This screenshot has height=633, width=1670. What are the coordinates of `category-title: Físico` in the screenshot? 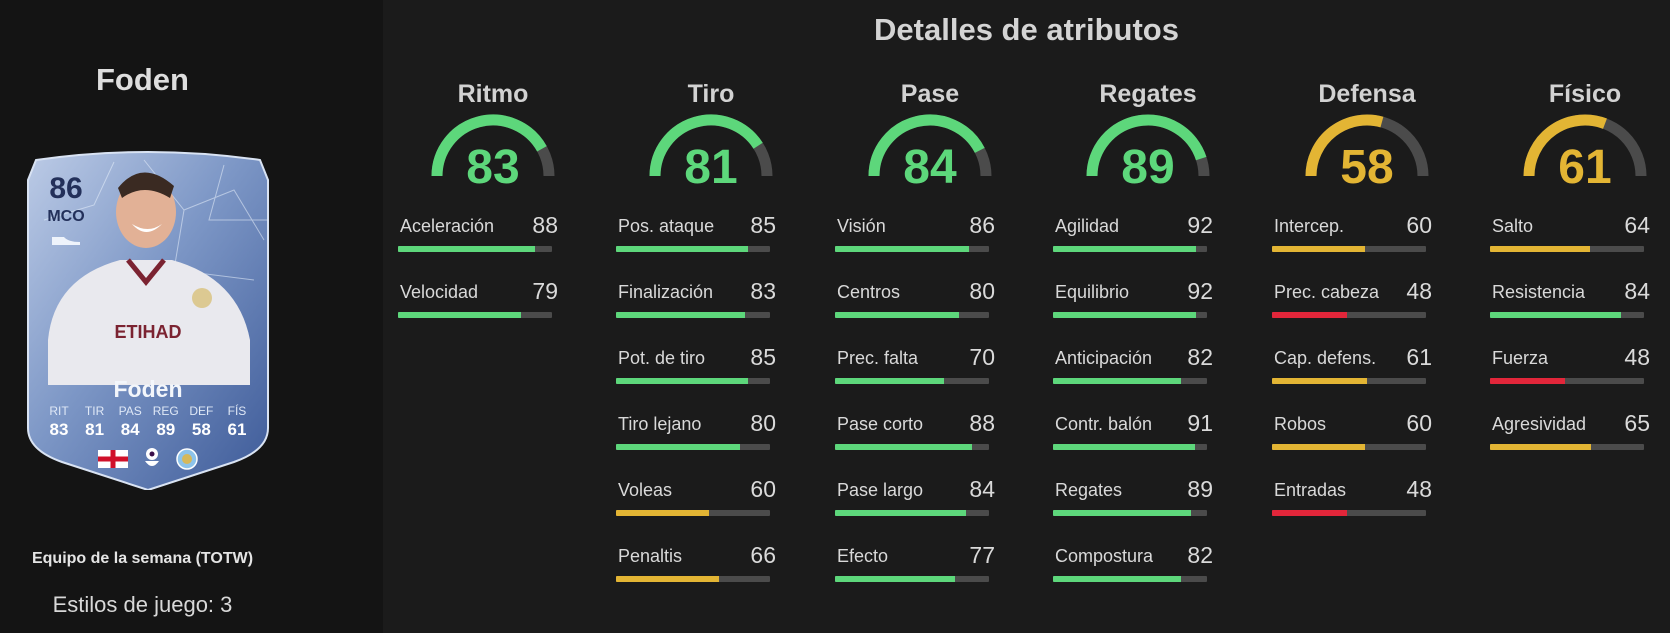 It's located at (1585, 94).